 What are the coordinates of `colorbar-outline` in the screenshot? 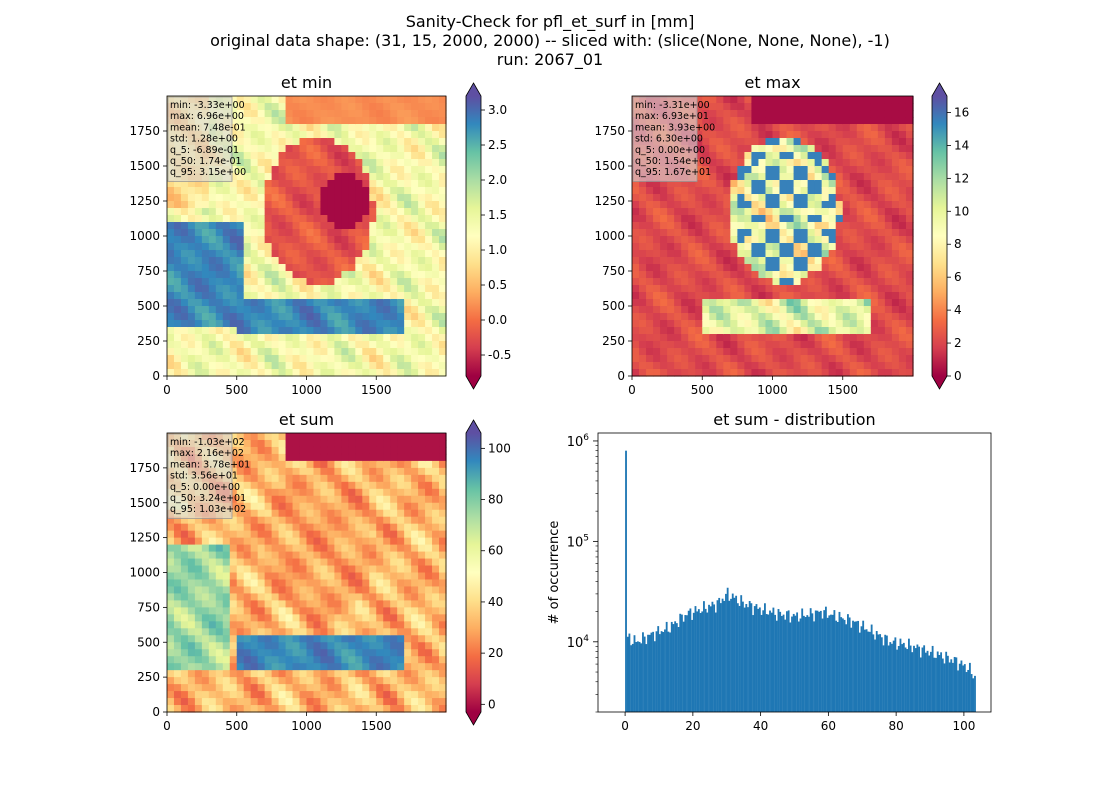 It's located at (473, 572).